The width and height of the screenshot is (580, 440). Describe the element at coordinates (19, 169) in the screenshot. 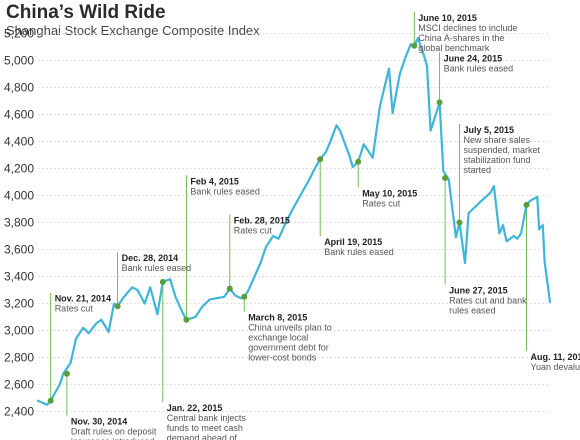

I see `y-tick-label: 4,200` at that location.